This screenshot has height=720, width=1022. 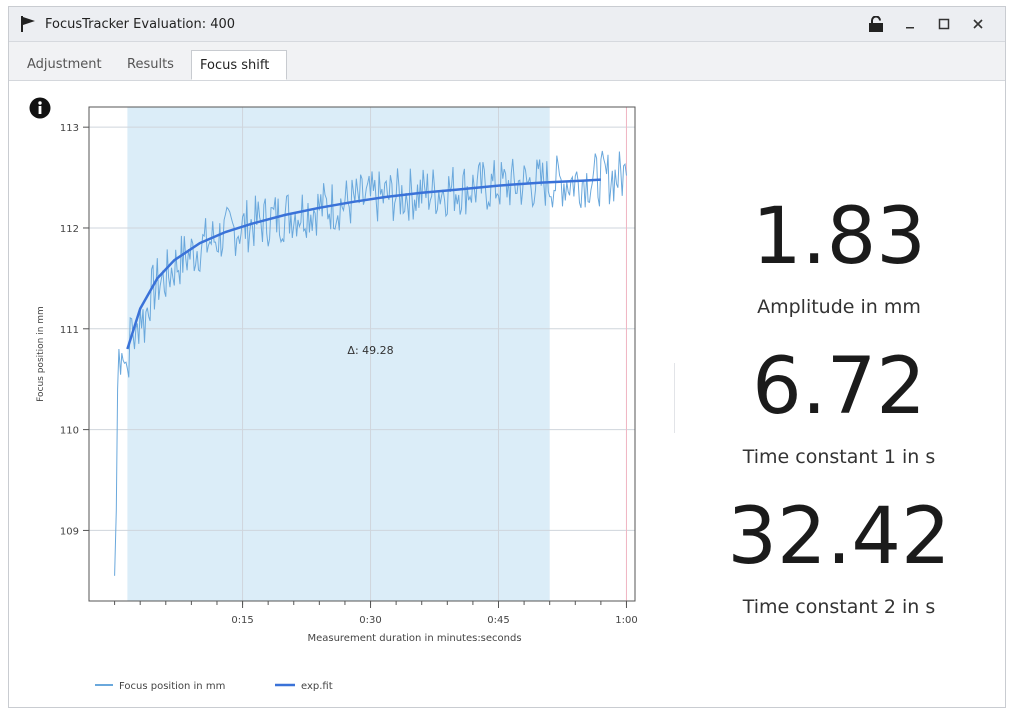 What do you see at coordinates (41, 354) in the screenshot?
I see `y-axis-label: Focus position in mm` at bounding box center [41, 354].